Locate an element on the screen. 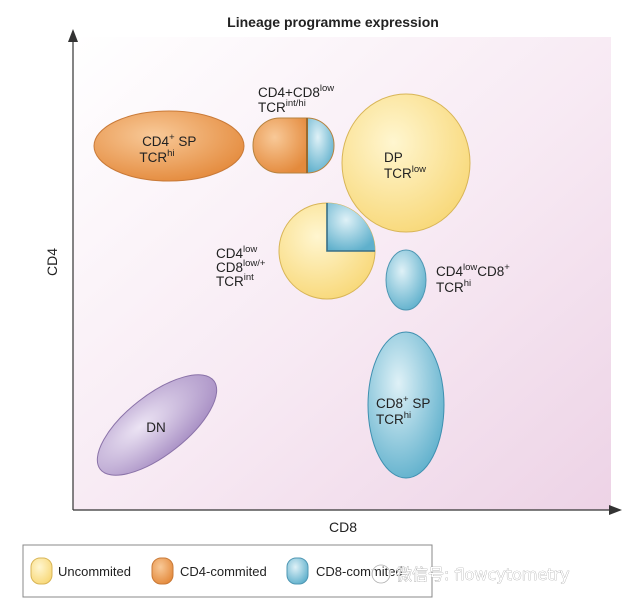 The width and height of the screenshot is (640, 608). cd4-cd8low-population is located at coordinates (293, 145).